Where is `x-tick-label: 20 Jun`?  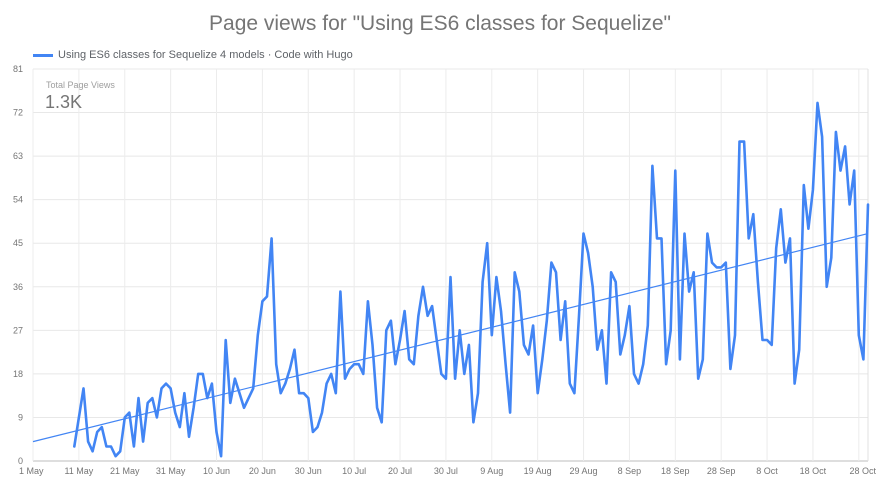 x-tick-label: 20 Jun is located at coordinates (262, 471).